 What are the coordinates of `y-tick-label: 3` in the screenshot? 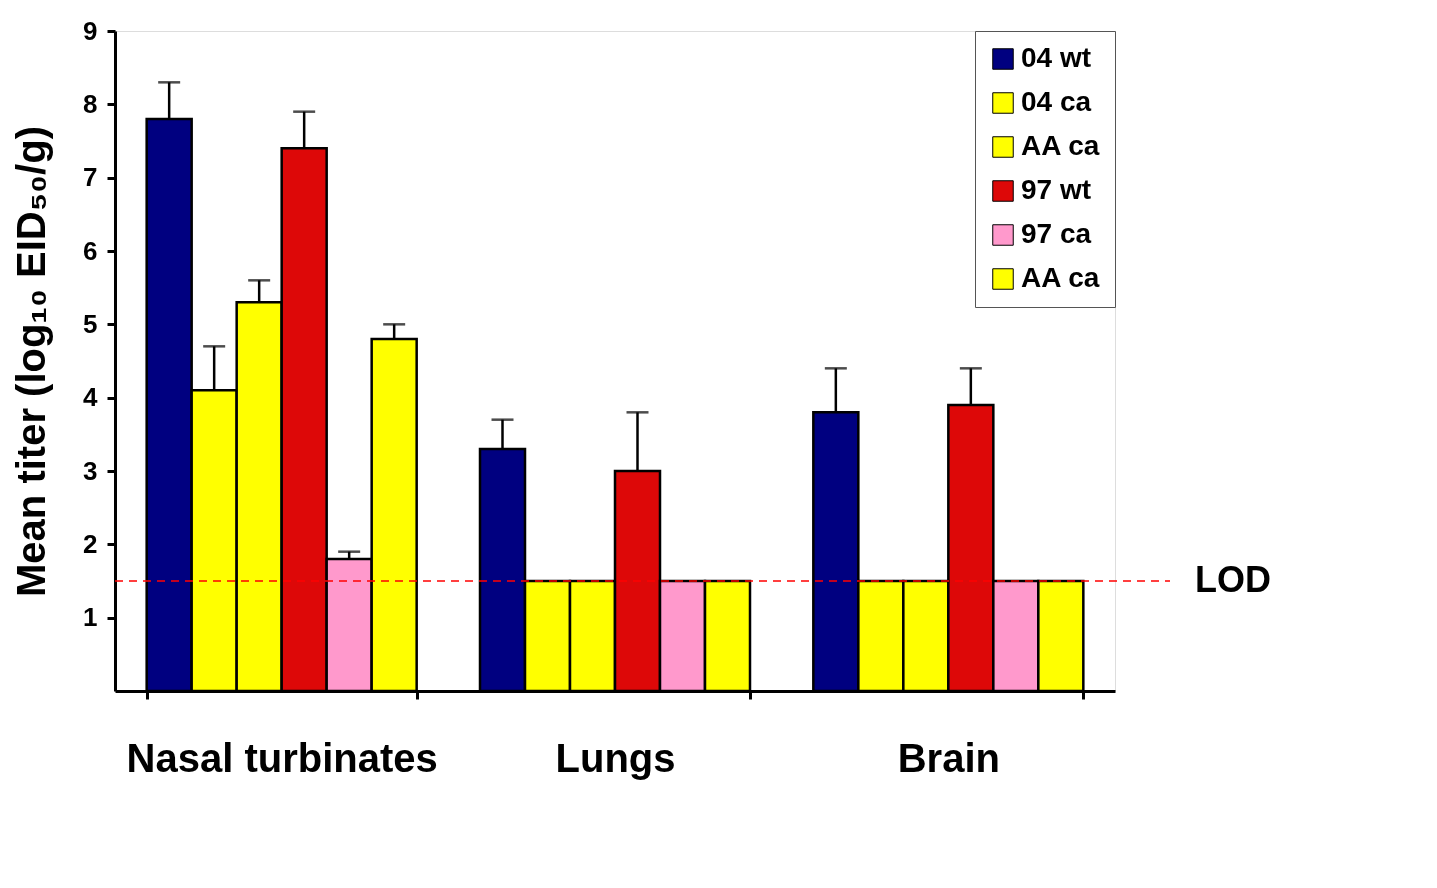 It's located at (90, 470).